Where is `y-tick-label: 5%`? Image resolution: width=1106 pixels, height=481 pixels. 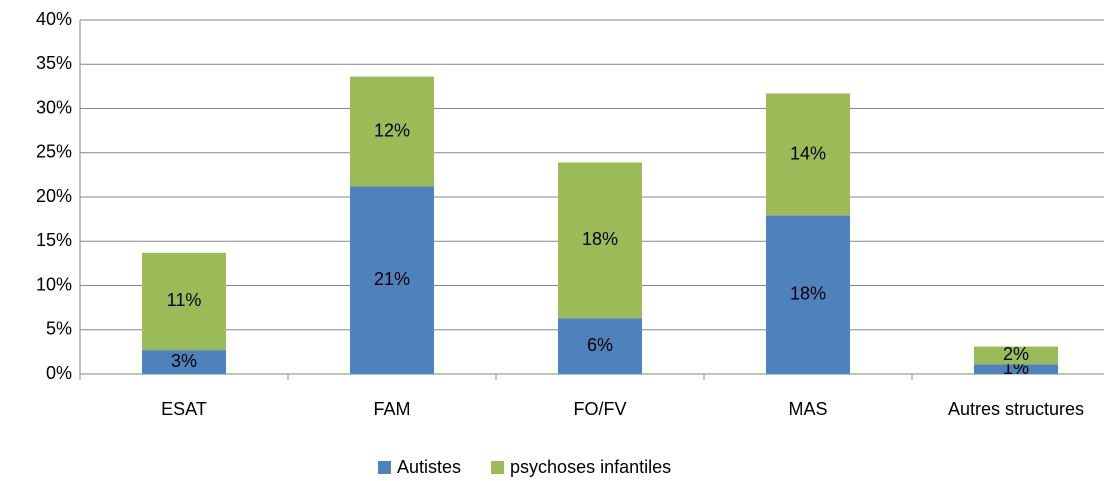
y-tick-label: 5% is located at coordinates (59, 329).